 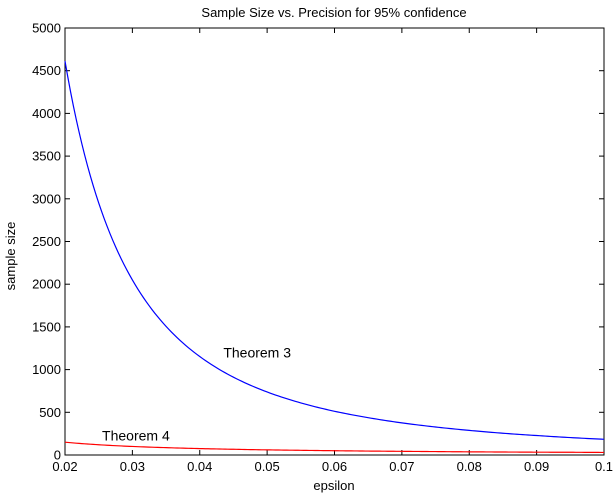 I want to click on y-tick-label: 4500, so click(x=46, y=70).